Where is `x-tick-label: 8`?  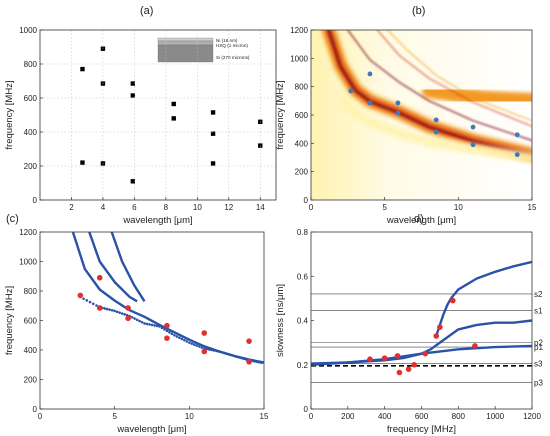
x-tick-label: 8 is located at coordinates (166, 207).